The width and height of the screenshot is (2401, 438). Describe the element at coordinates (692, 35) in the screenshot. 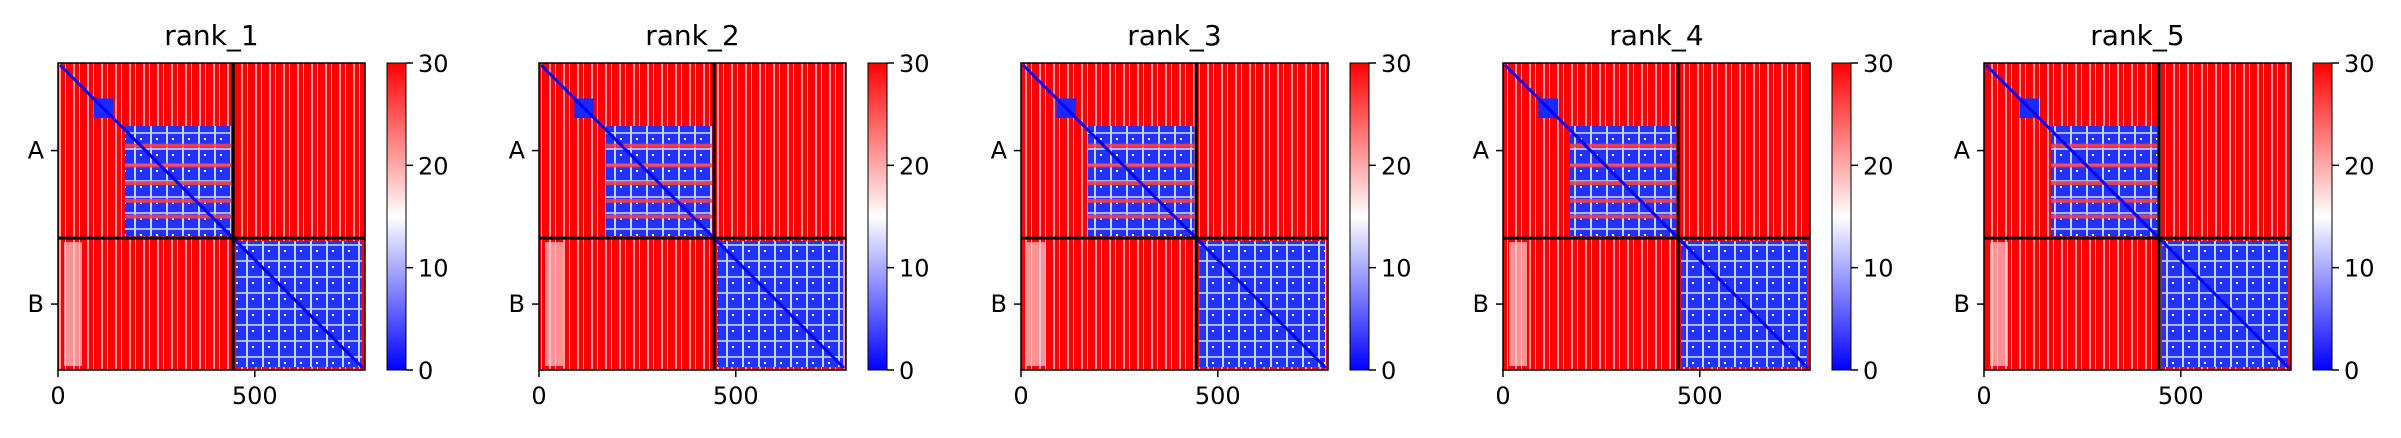

I see `panel-title: rank_2` at that location.